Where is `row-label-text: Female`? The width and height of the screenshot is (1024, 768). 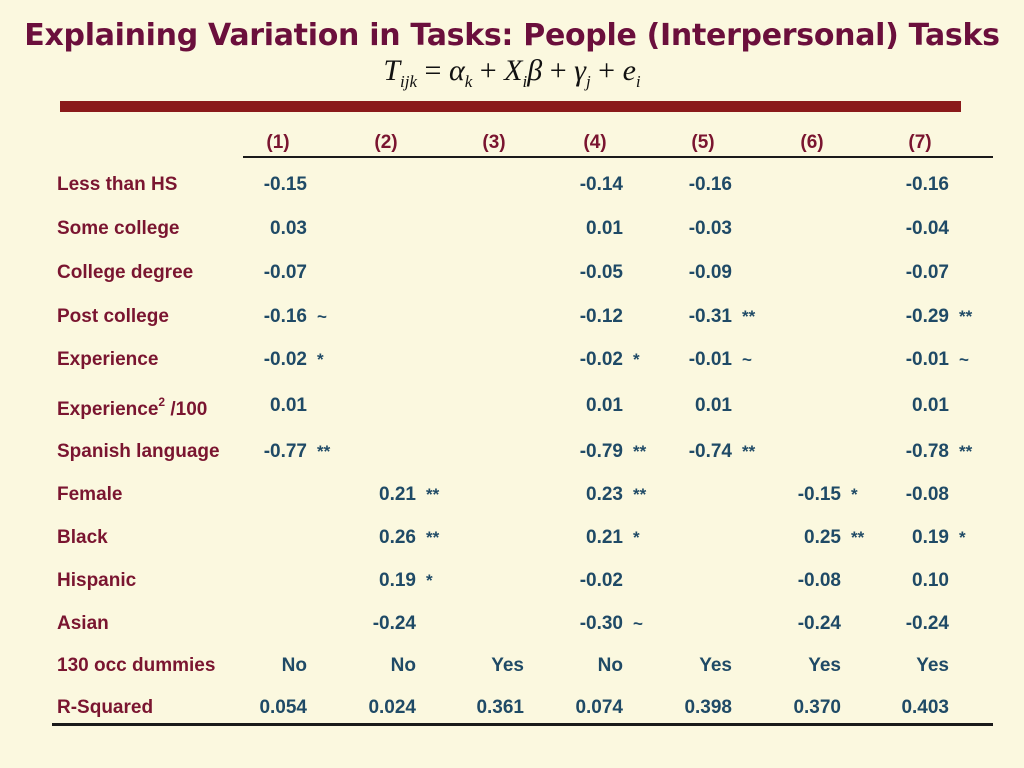
row-label-text: Female is located at coordinates (90, 494).